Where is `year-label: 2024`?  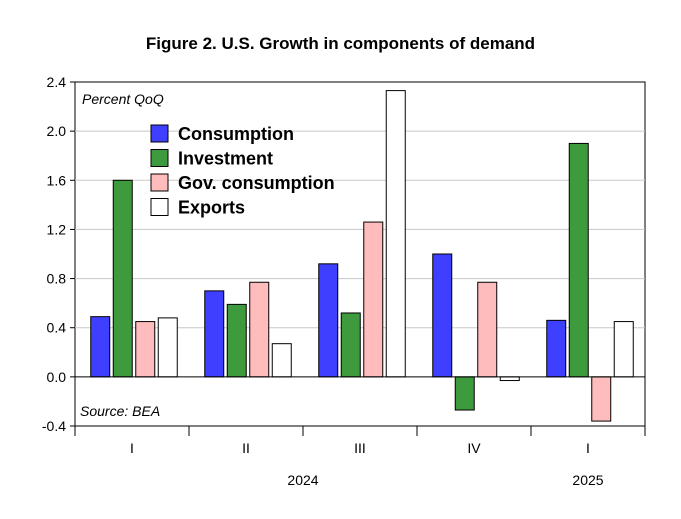
year-label: 2024 is located at coordinates (302, 480).